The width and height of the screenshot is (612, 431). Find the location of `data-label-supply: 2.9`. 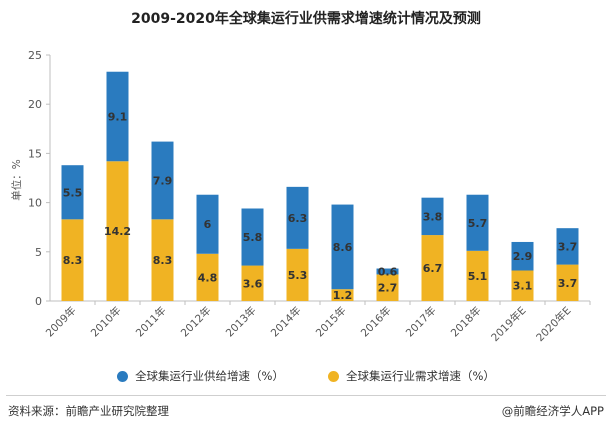

data-label-supply: 2.9 is located at coordinates (523, 256).